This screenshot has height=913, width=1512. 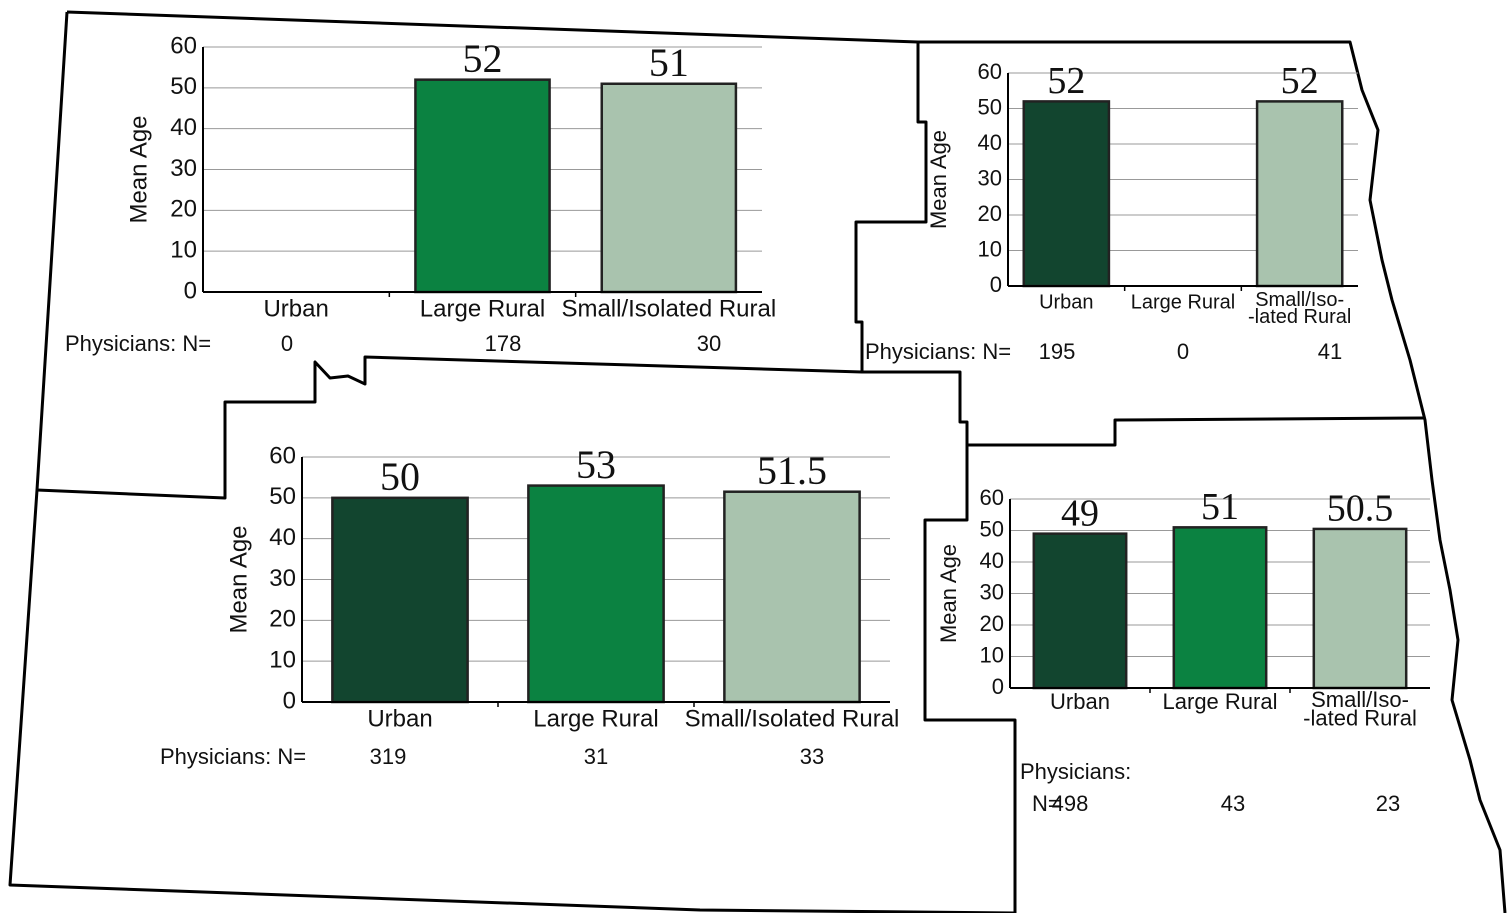 What do you see at coordinates (1046, 803) in the screenshot?
I see `n-prefix: N=` at bounding box center [1046, 803].